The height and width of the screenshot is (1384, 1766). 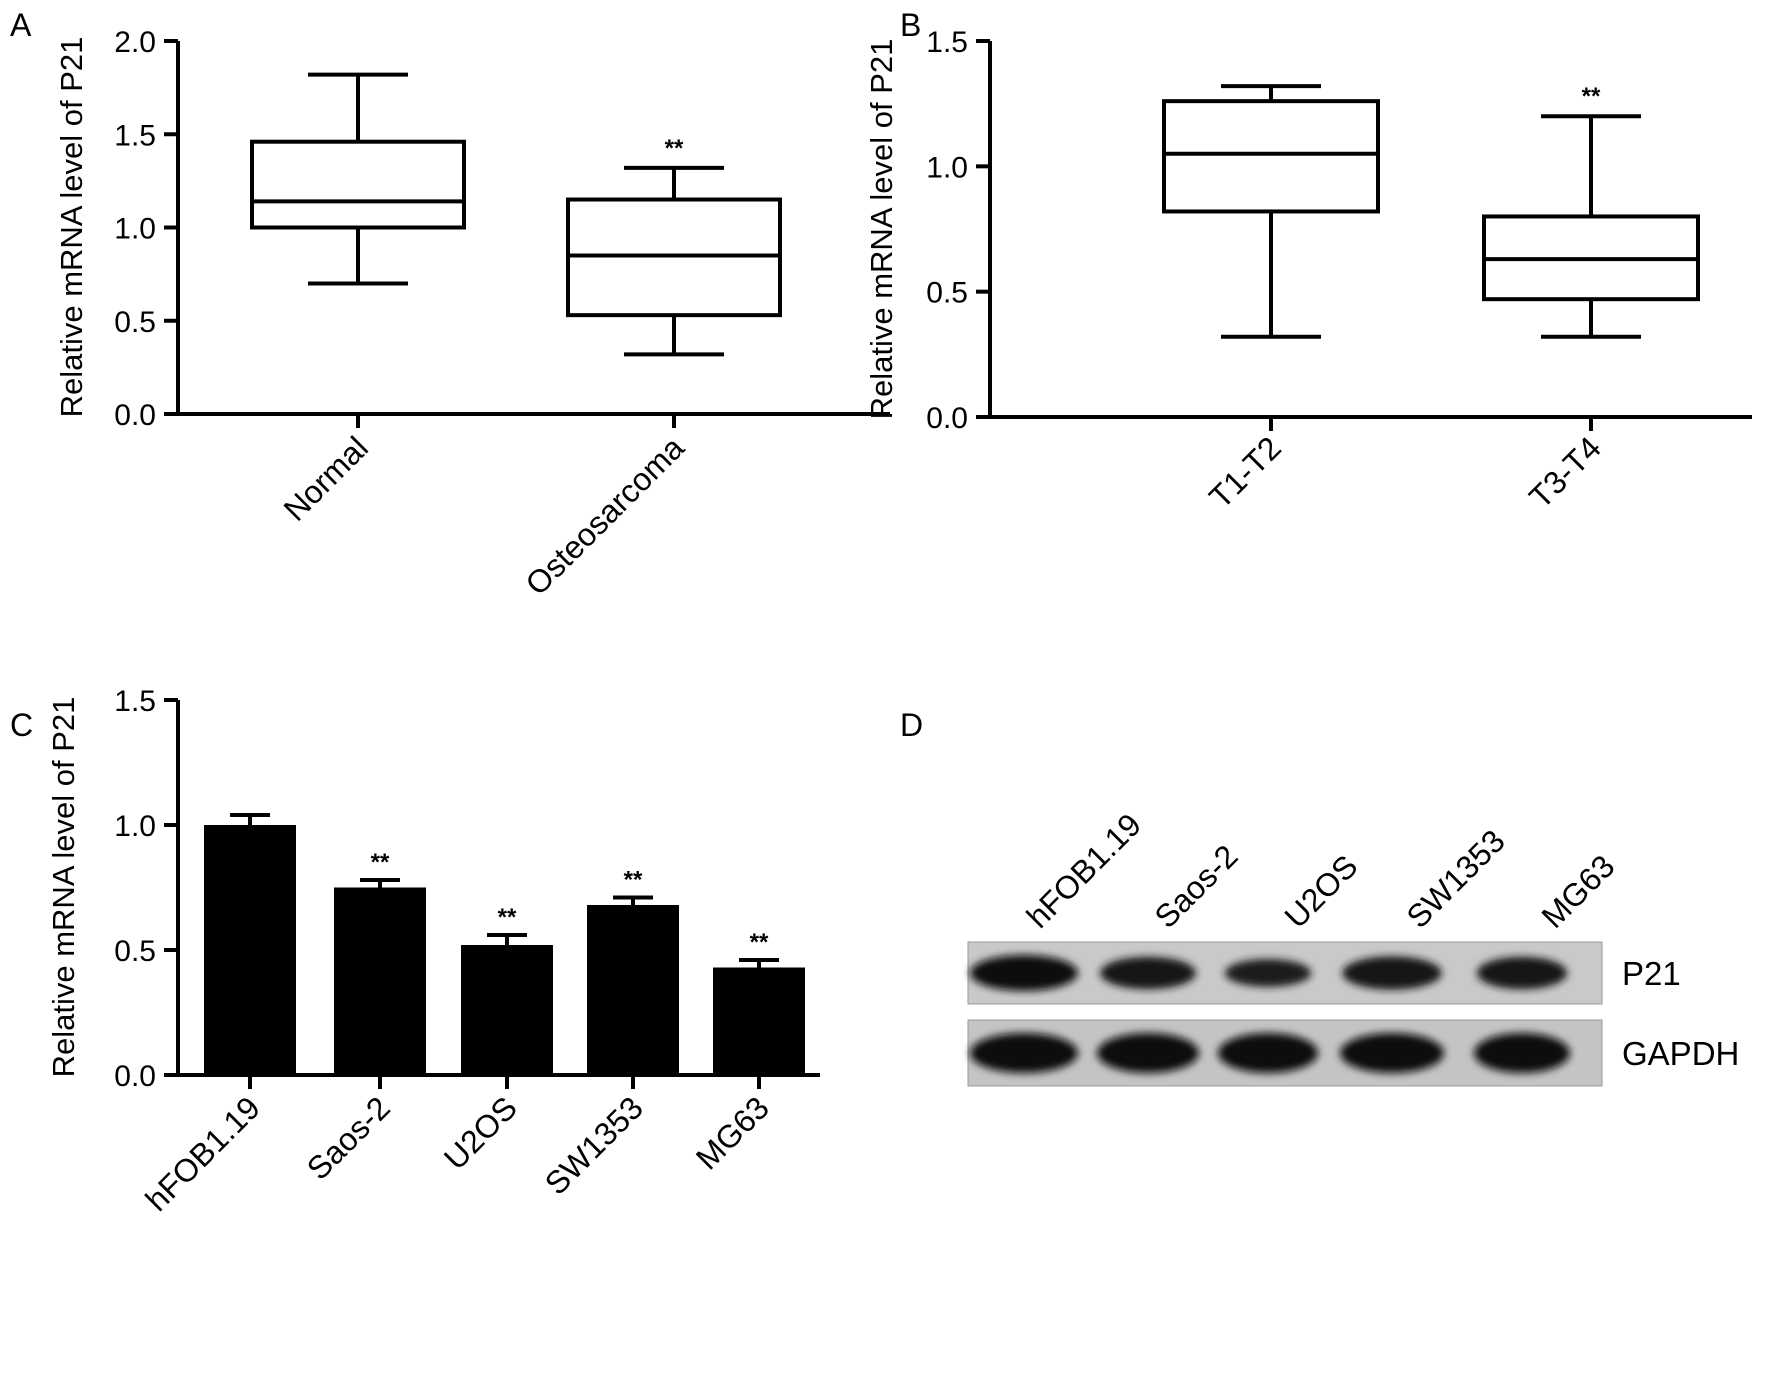 I want to click on panel-a-y-tick-label: 1.5, so click(x=135, y=135).